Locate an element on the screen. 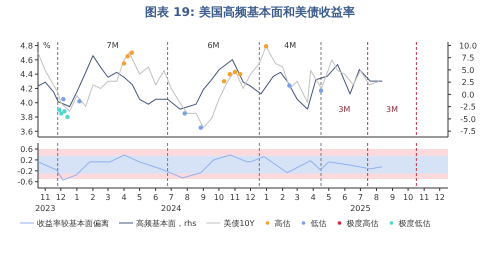 The image size is (500, 264). y2-tick-label: -2.5 is located at coordinates (468, 107).